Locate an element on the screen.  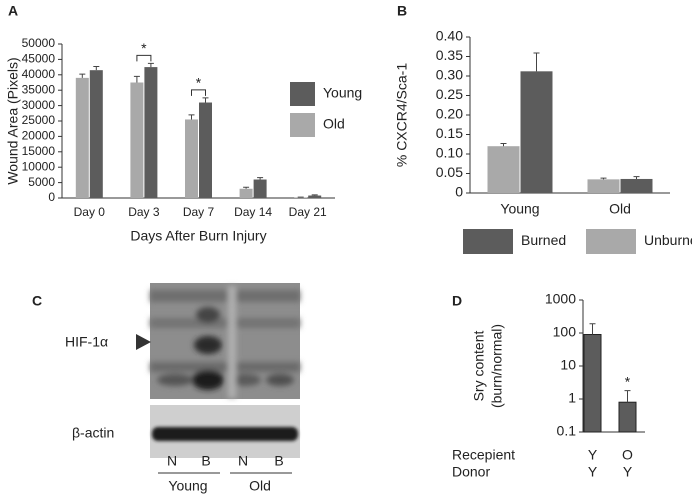
y-tick-label: 0.30 is located at coordinates (449, 75).